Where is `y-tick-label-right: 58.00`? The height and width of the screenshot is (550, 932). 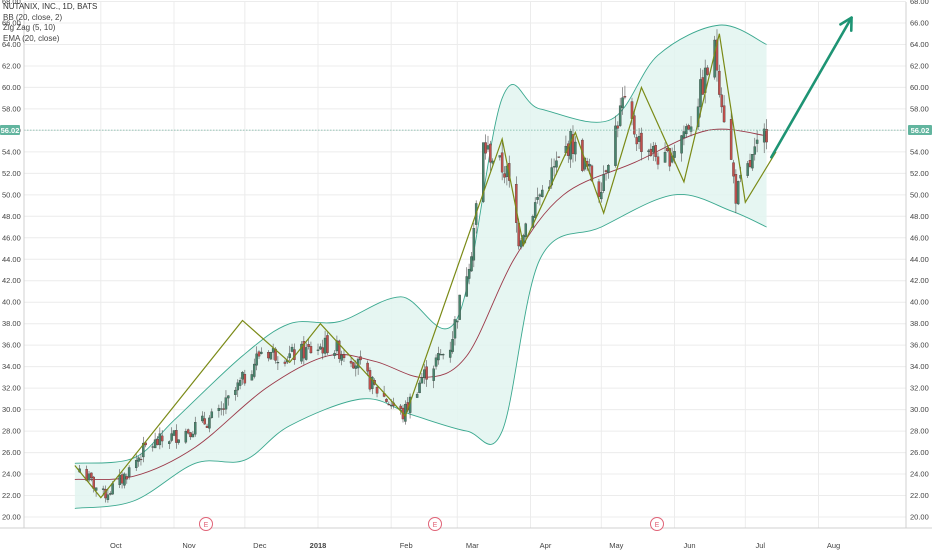
y-tick-label-right: 58.00 is located at coordinates (919, 108).